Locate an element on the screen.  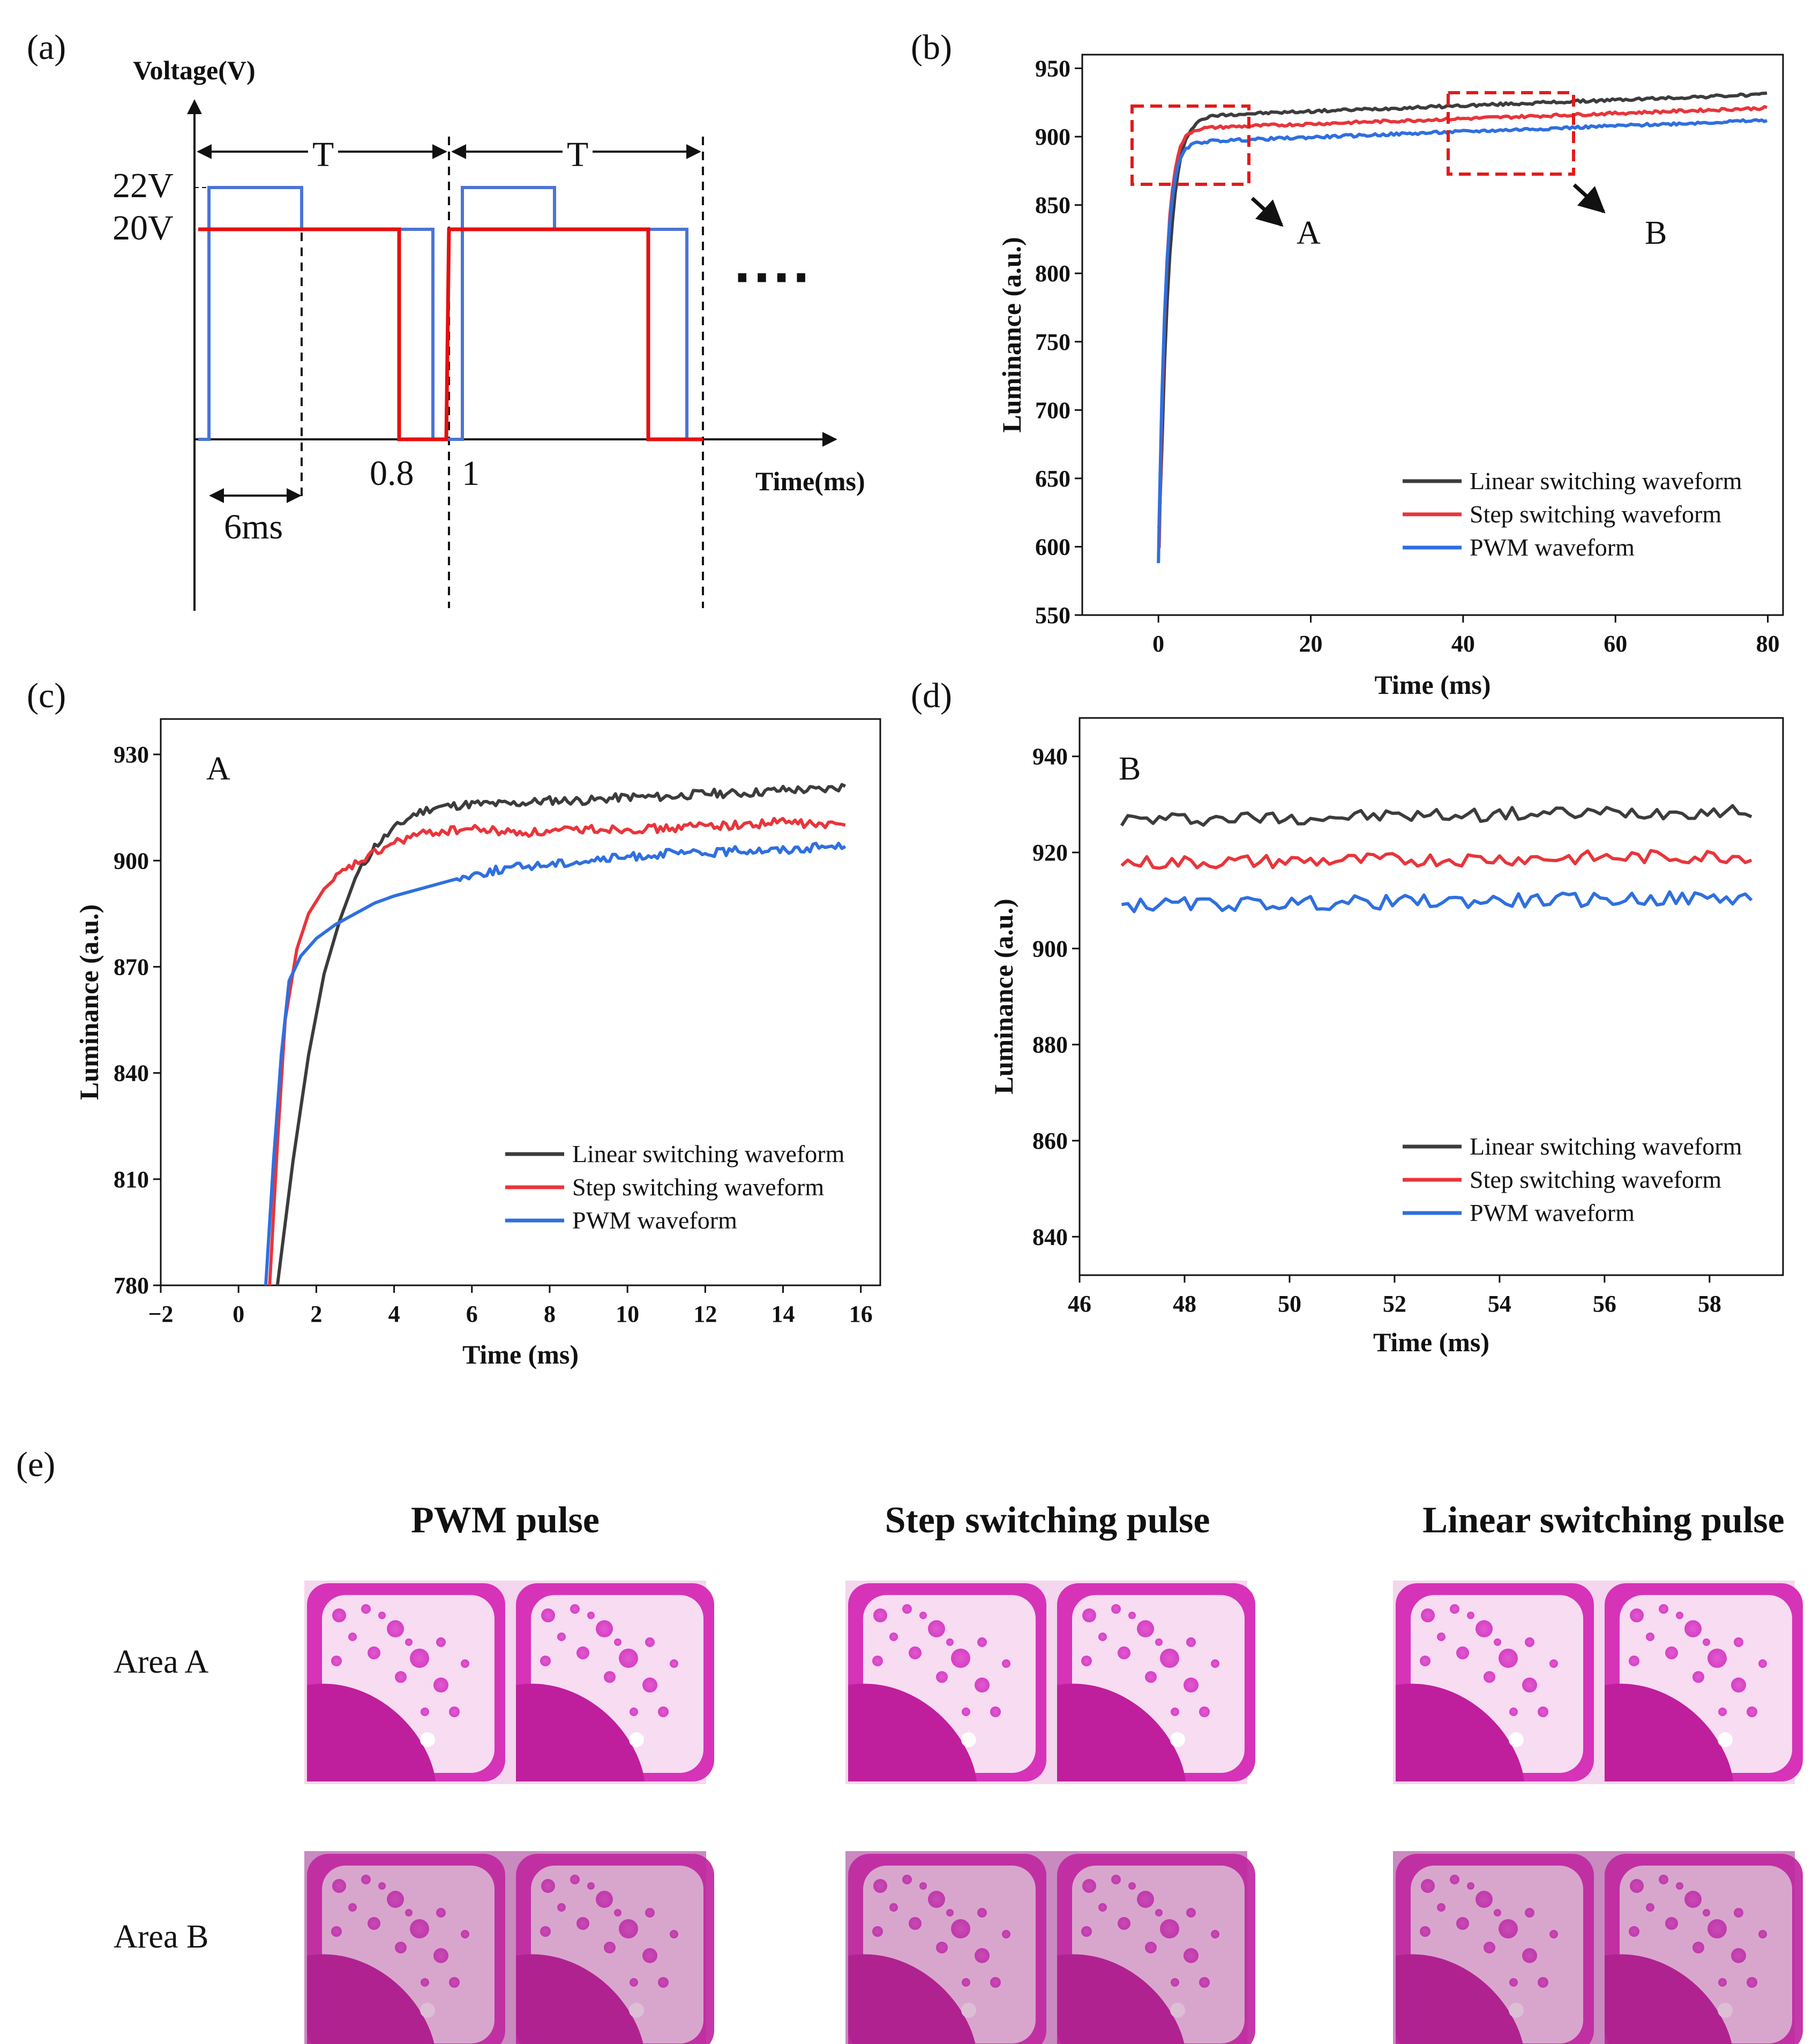
x-tick-label: 12 is located at coordinates (705, 1314).